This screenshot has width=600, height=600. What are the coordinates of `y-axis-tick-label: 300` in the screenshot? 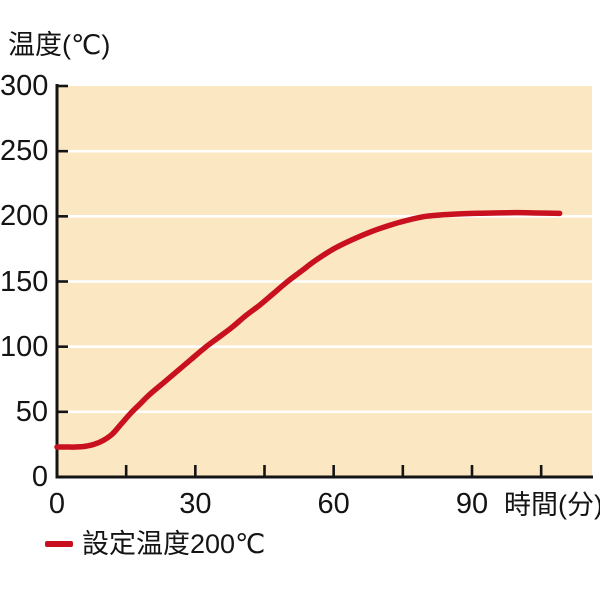 It's located at (24, 86).